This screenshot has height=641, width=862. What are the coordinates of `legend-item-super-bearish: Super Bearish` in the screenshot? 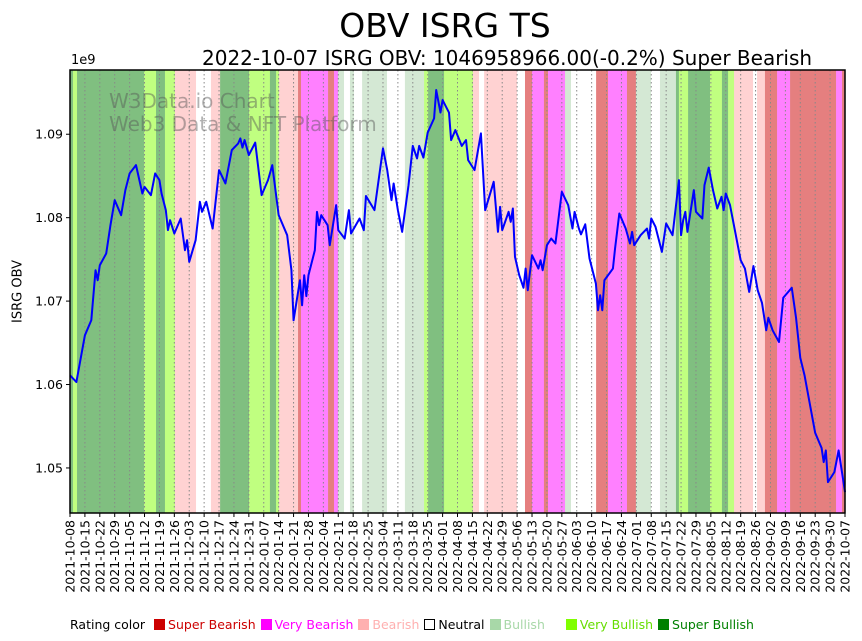 It's located at (205, 624).